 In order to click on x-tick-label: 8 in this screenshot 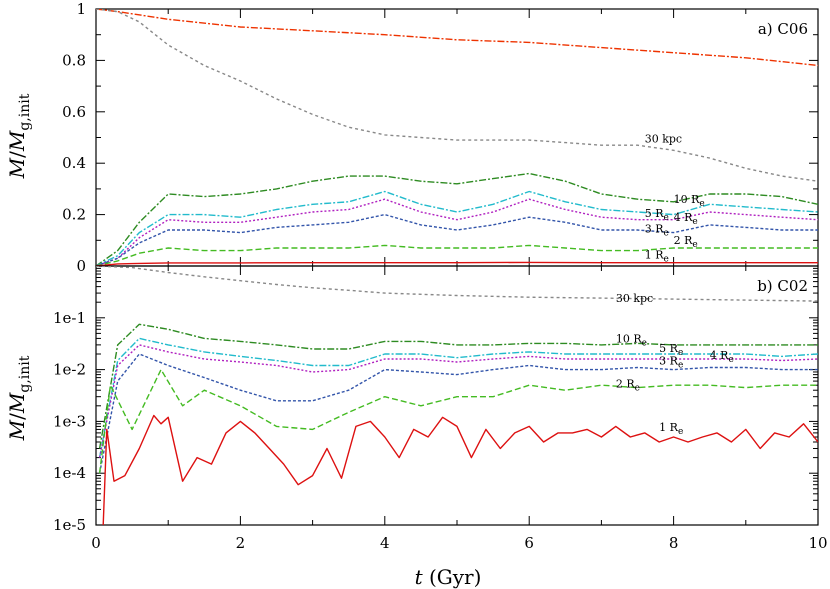, I will do `click(674, 543)`.